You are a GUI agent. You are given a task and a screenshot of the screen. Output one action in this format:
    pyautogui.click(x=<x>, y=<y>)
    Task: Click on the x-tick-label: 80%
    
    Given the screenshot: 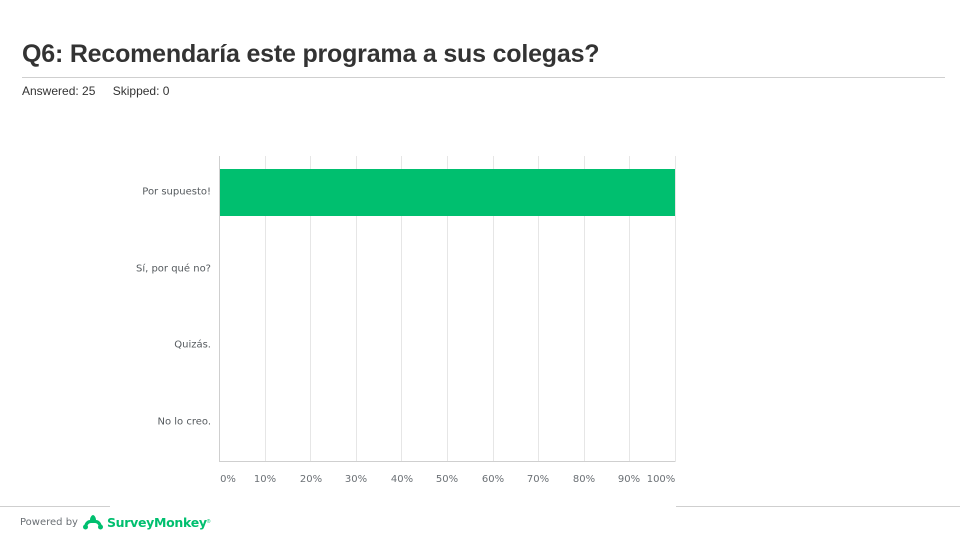 What is the action you would take?
    pyautogui.click(x=584, y=479)
    